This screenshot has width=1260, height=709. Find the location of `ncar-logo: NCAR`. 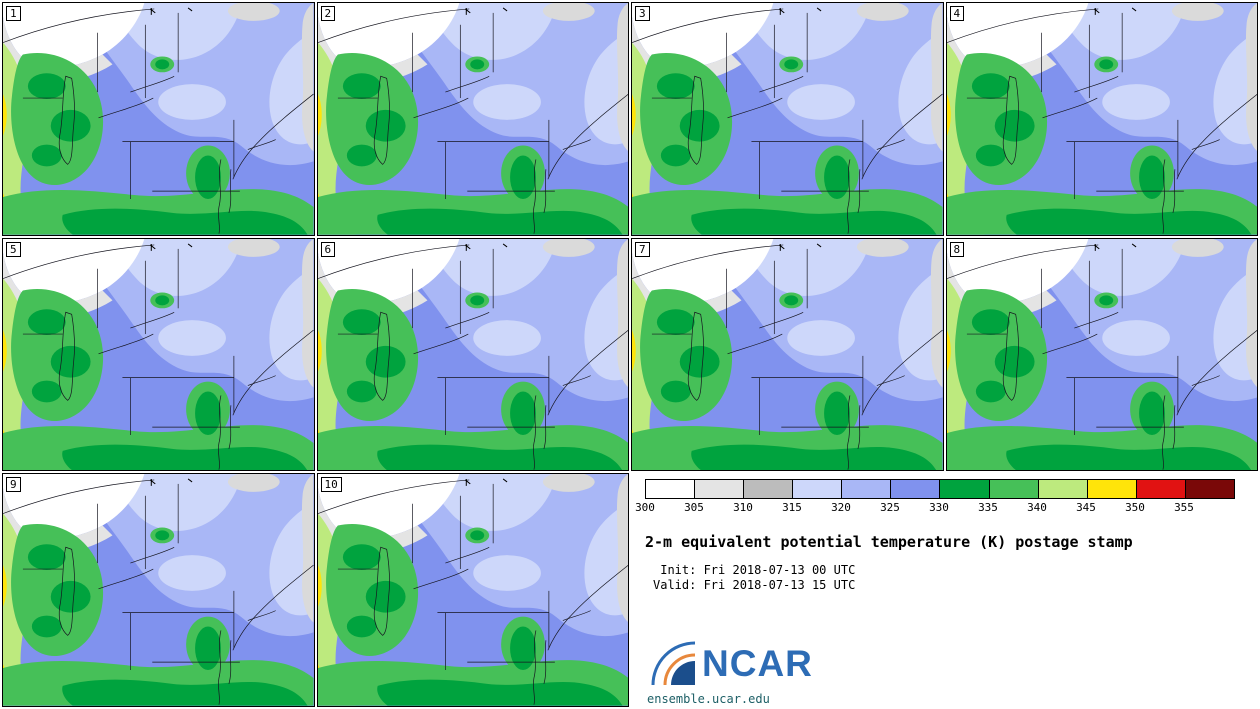

ncar-logo: NCAR is located at coordinates (729, 663).